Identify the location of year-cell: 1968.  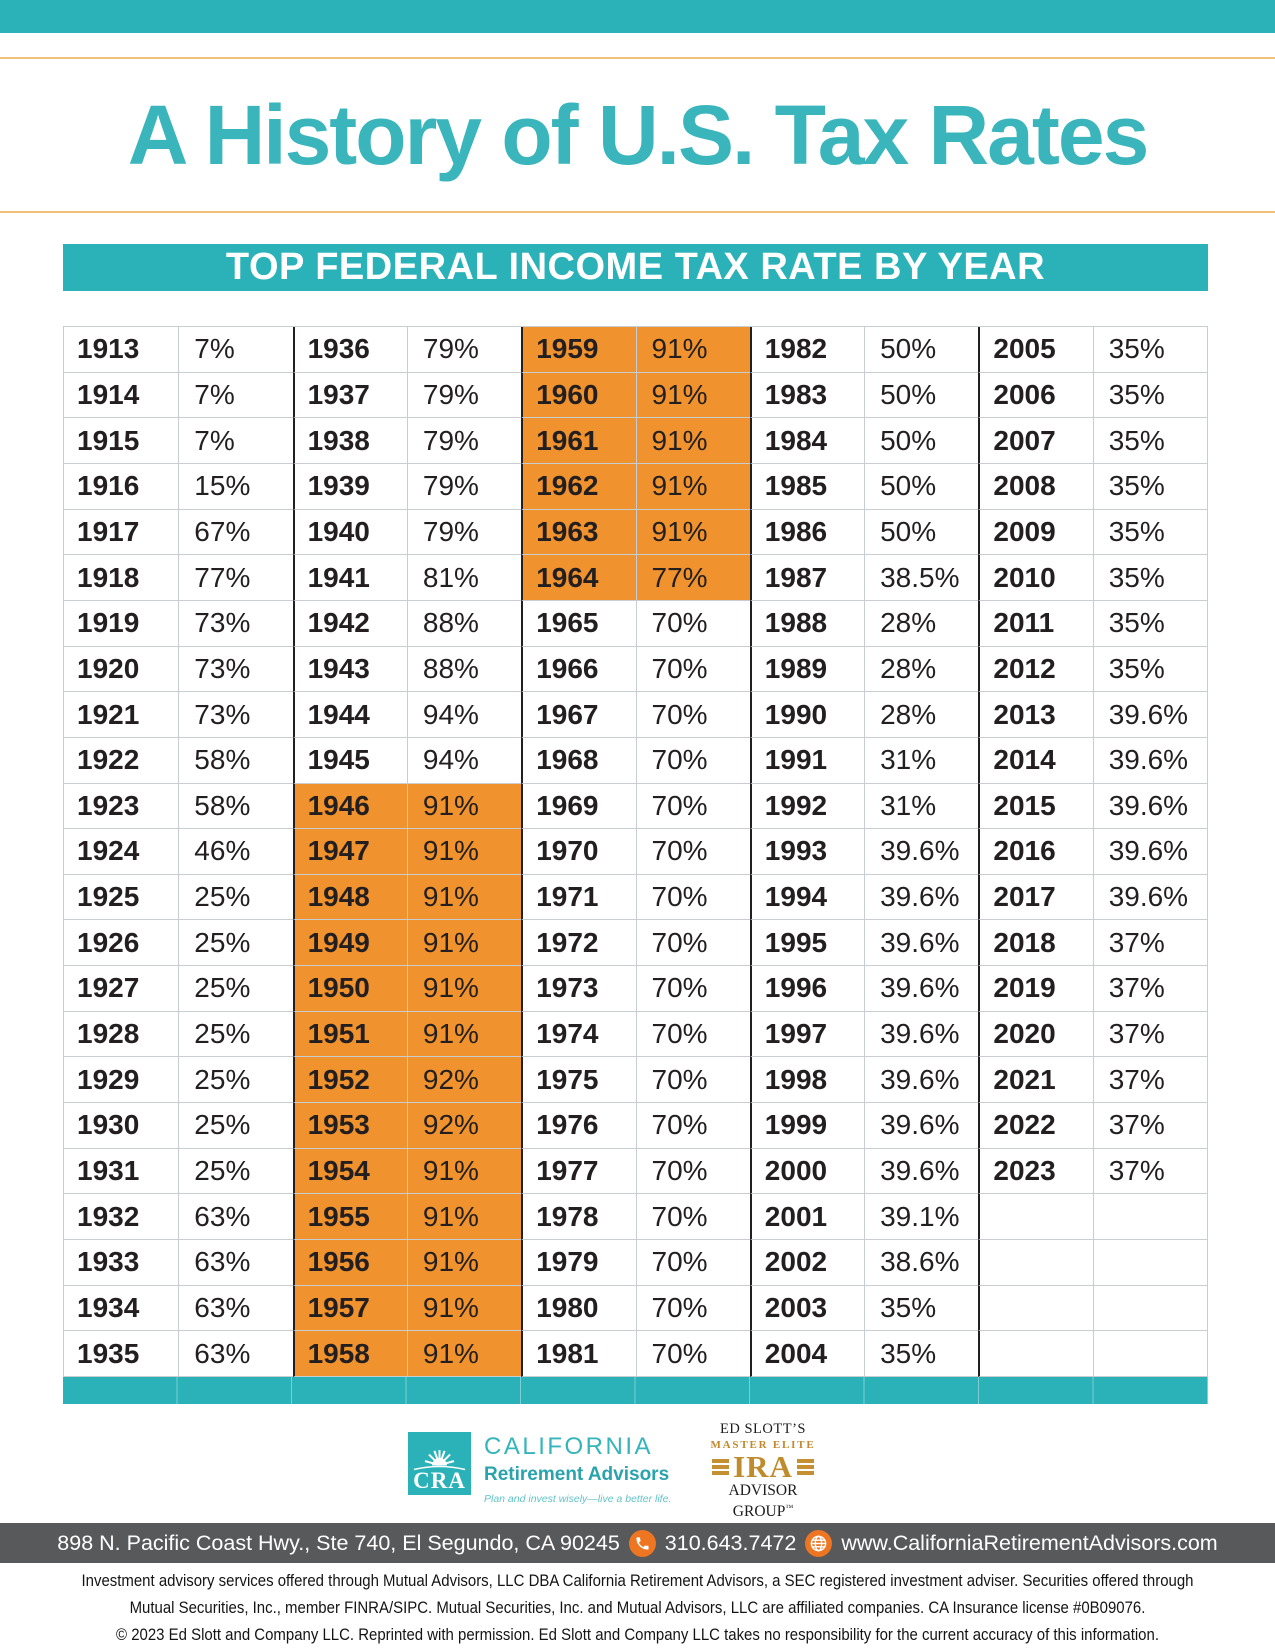
(578, 760).